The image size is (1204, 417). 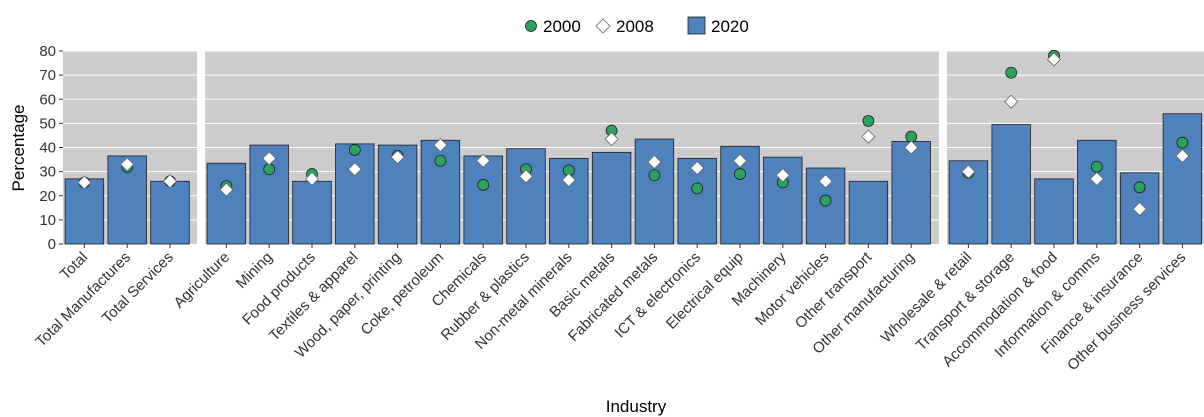 What do you see at coordinates (1011, 101) in the screenshot?
I see `point-2008-transport-storage` at bounding box center [1011, 101].